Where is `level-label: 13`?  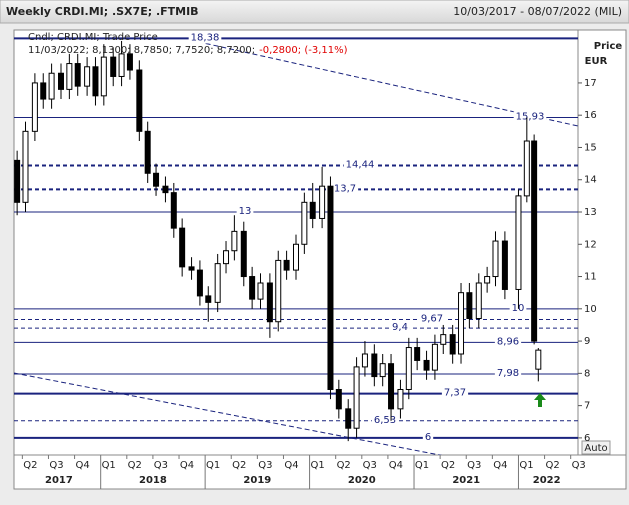
level-label: 13 is located at coordinates (245, 211).